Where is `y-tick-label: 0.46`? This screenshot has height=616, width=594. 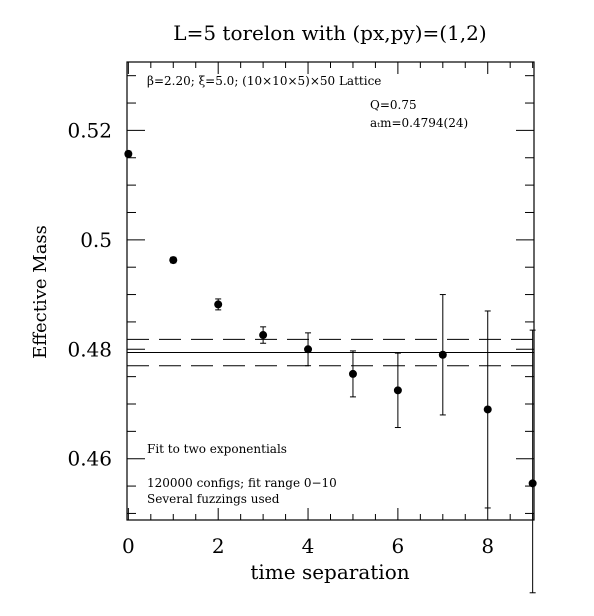
y-tick-label: 0.46 is located at coordinates (89, 459).